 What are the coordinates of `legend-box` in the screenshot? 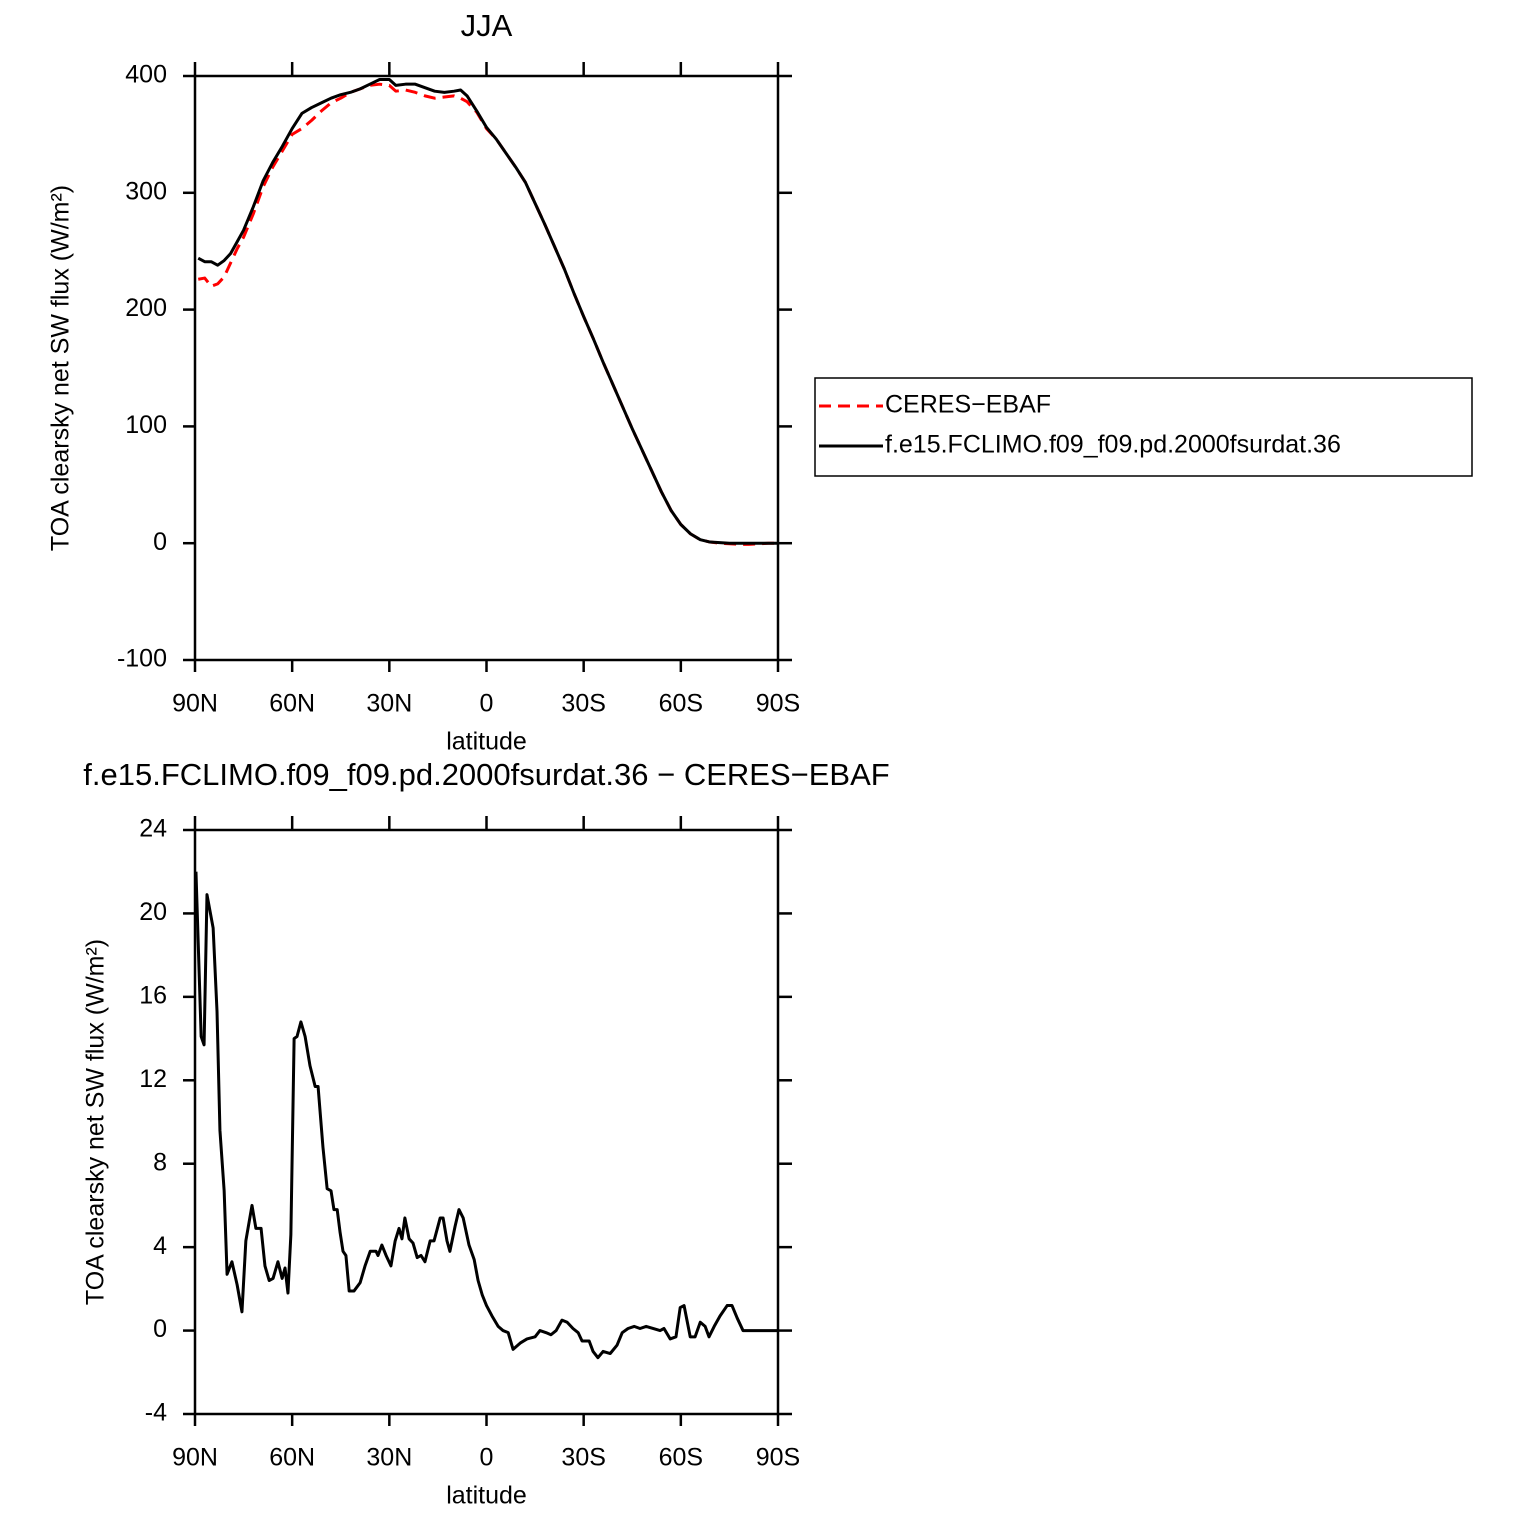 It's located at (1143, 427).